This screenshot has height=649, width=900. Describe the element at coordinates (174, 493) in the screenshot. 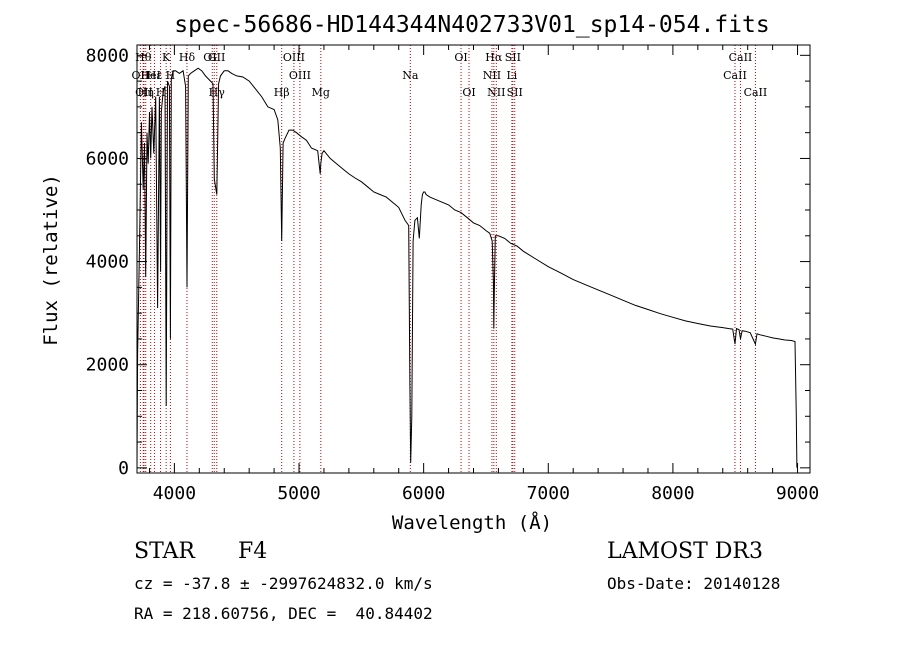

I see `x-tick-label-0: 4000` at that location.